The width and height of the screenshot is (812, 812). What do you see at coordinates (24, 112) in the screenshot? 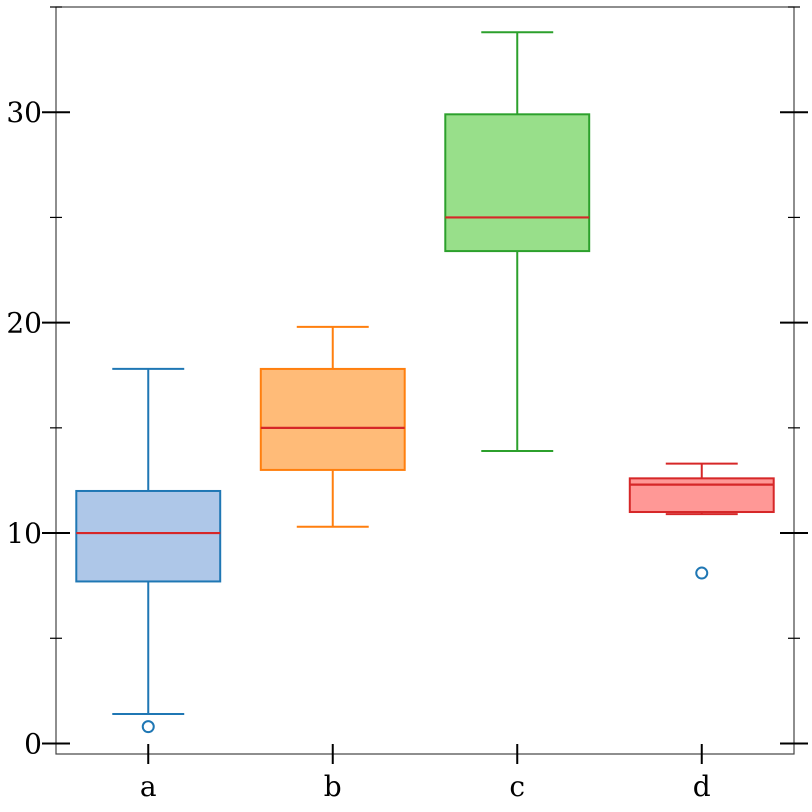
I see `y-tick-label-30: 30` at bounding box center [24, 112].